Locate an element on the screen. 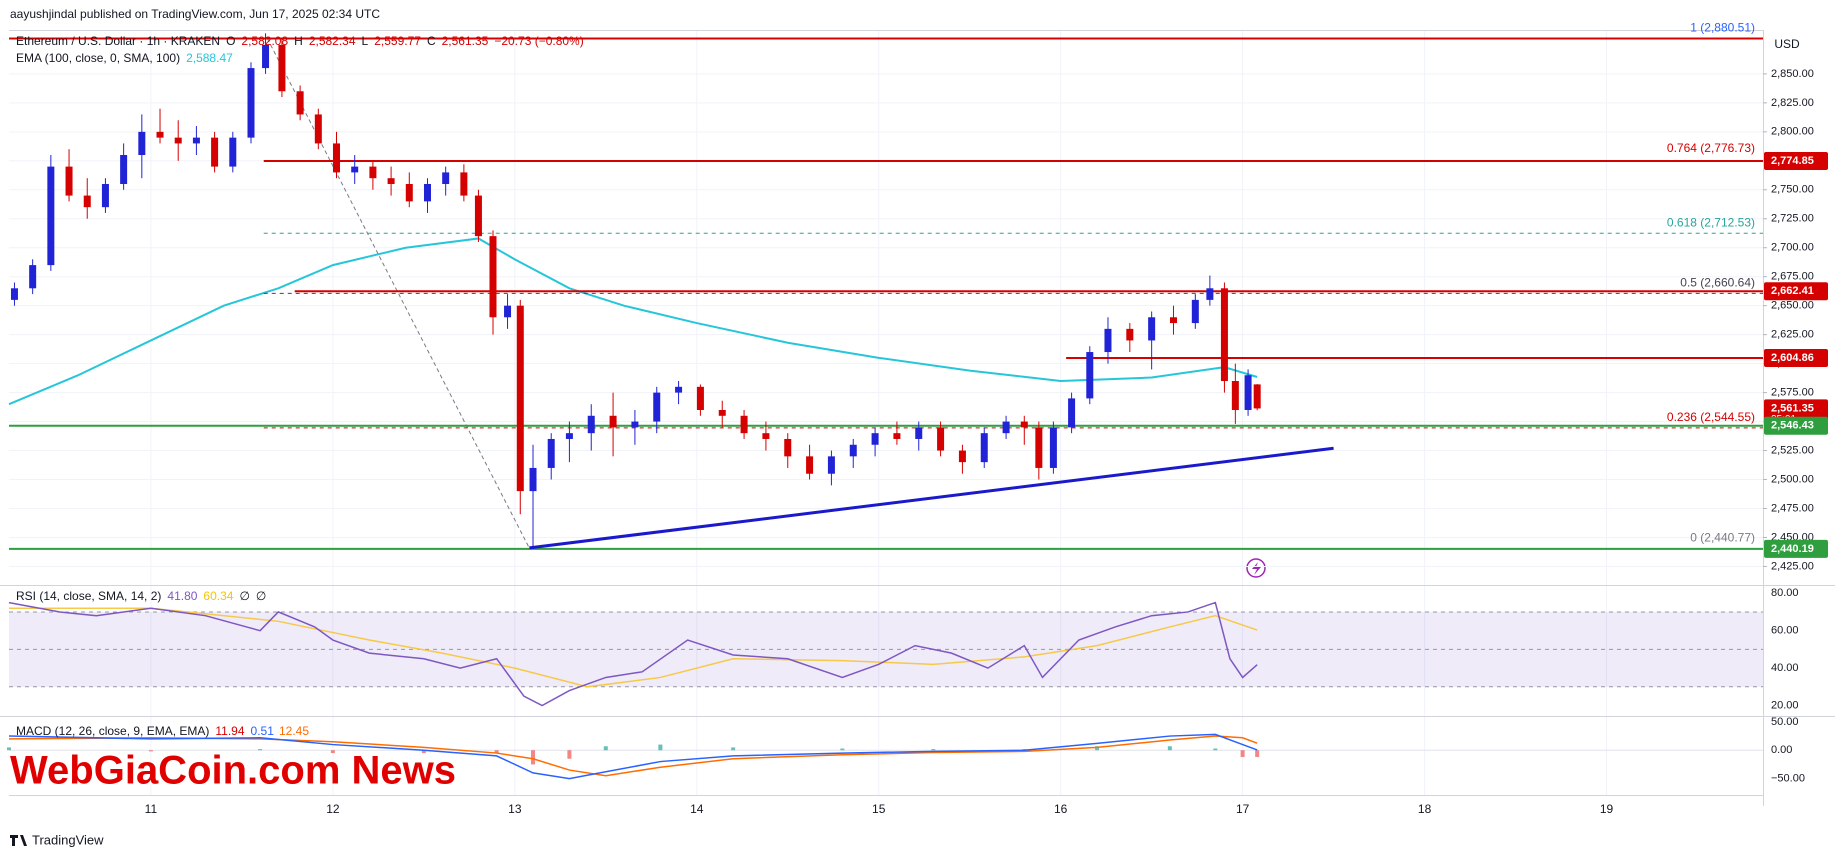  legend-item: 2,588.47 is located at coordinates (209, 58).